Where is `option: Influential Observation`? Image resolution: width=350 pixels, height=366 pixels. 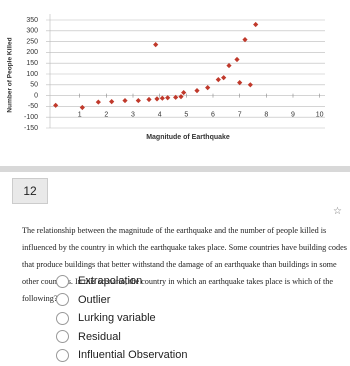 option: Influential Observation is located at coordinates (121, 355).